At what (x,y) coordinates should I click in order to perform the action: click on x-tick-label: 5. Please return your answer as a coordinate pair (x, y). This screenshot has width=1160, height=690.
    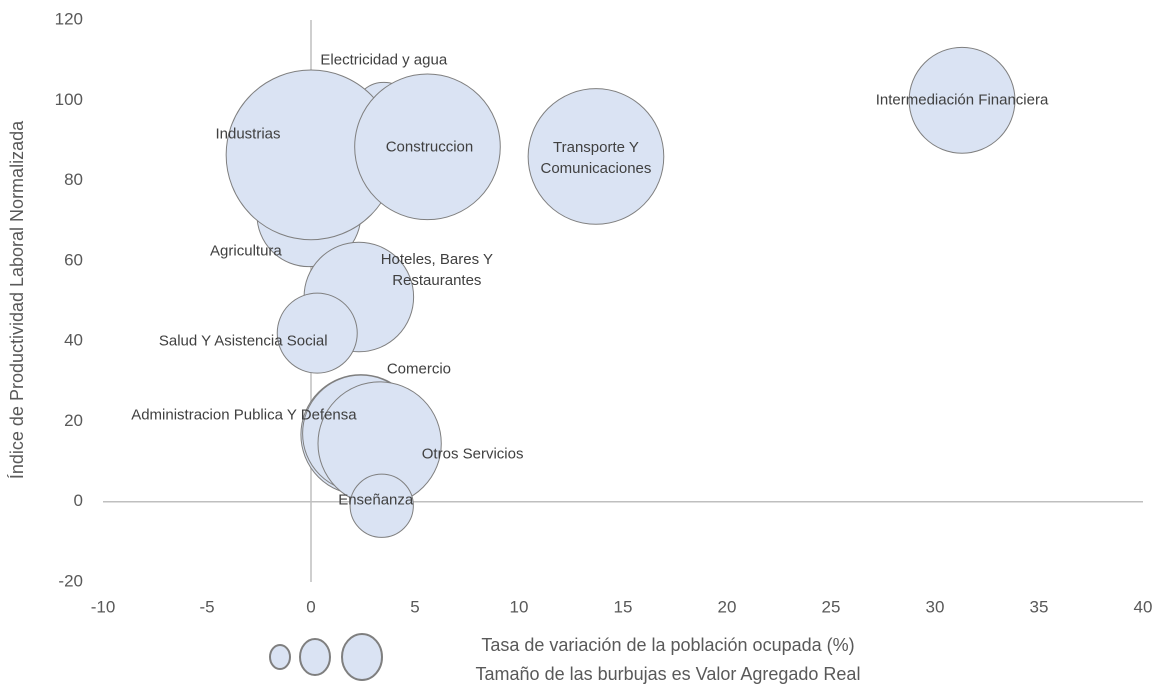
    Looking at the image, I should click on (414, 606).